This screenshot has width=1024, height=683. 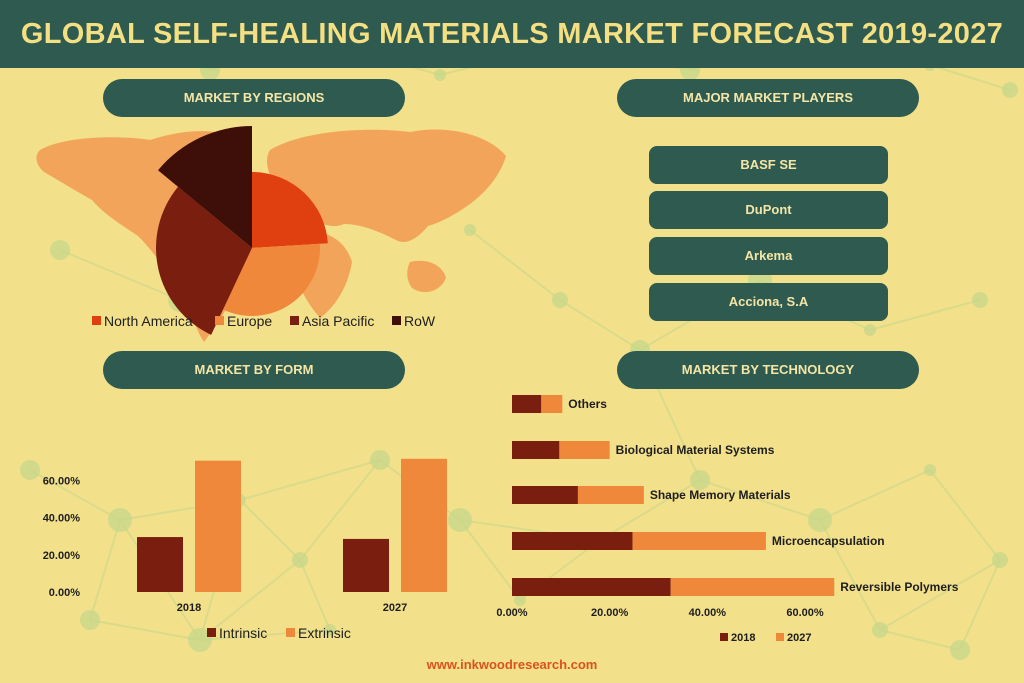 What do you see at coordinates (545, 495) in the screenshot?
I see `tech-bar-2018-shape-memory-materials` at bounding box center [545, 495].